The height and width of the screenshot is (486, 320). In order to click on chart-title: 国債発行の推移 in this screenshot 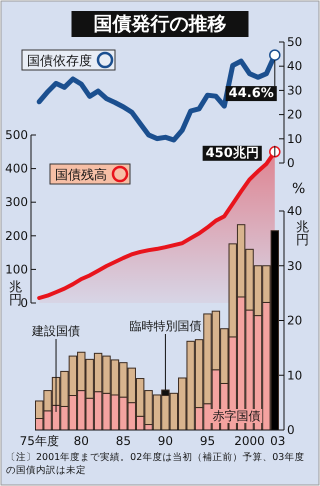, I will do `click(160, 24)`.